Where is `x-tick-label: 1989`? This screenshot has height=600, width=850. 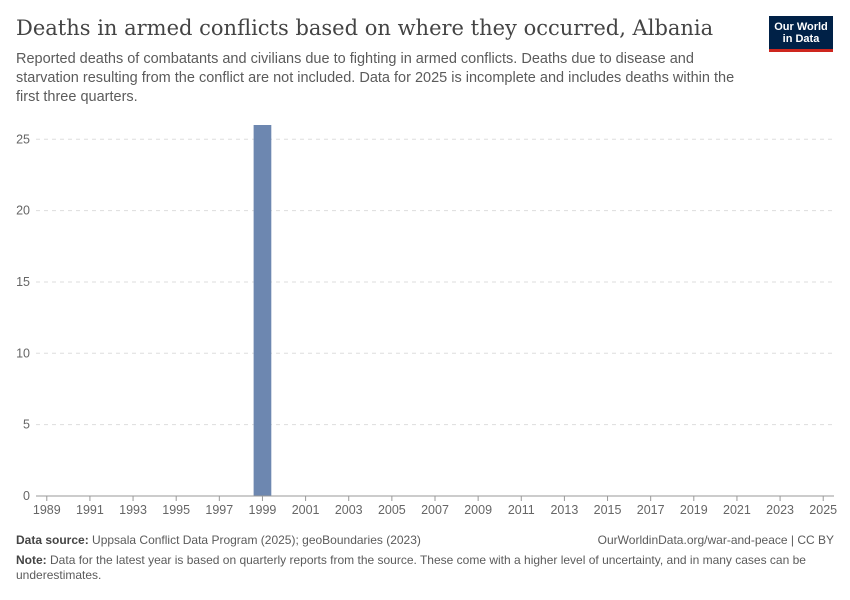
x-tick-label: 1989 is located at coordinates (47, 510).